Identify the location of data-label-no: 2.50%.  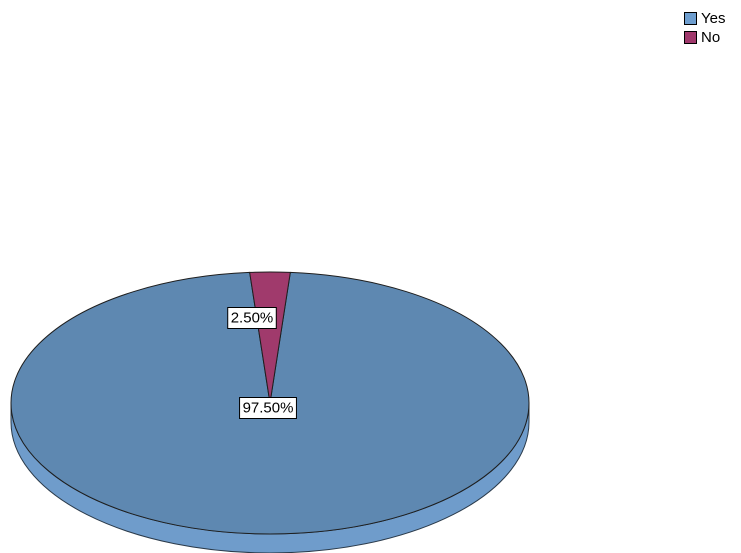
(252, 318).